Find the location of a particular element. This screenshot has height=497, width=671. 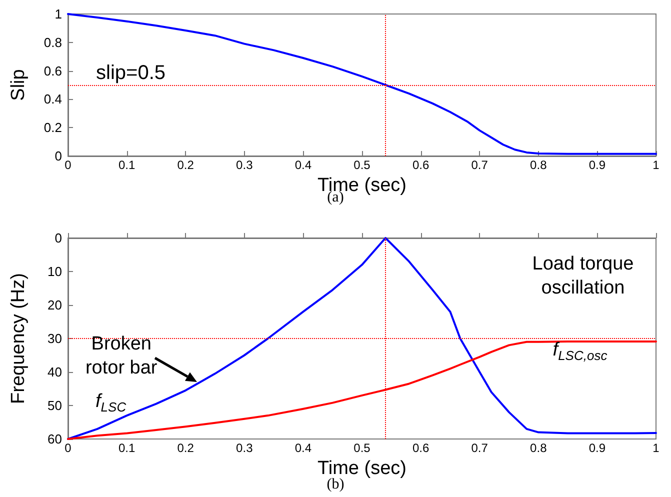

annotation: Broken rotor bar is located at coordinates (121, 356).